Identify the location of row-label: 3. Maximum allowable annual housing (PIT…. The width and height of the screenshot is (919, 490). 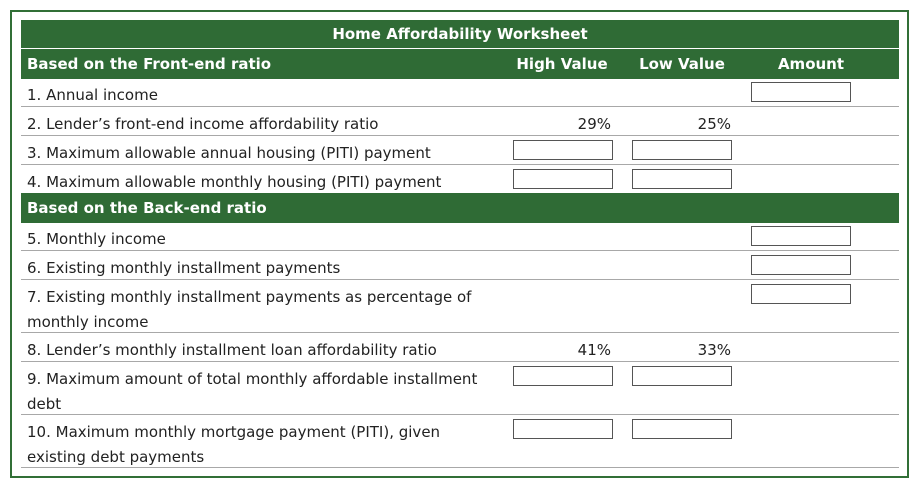
(229, 153).